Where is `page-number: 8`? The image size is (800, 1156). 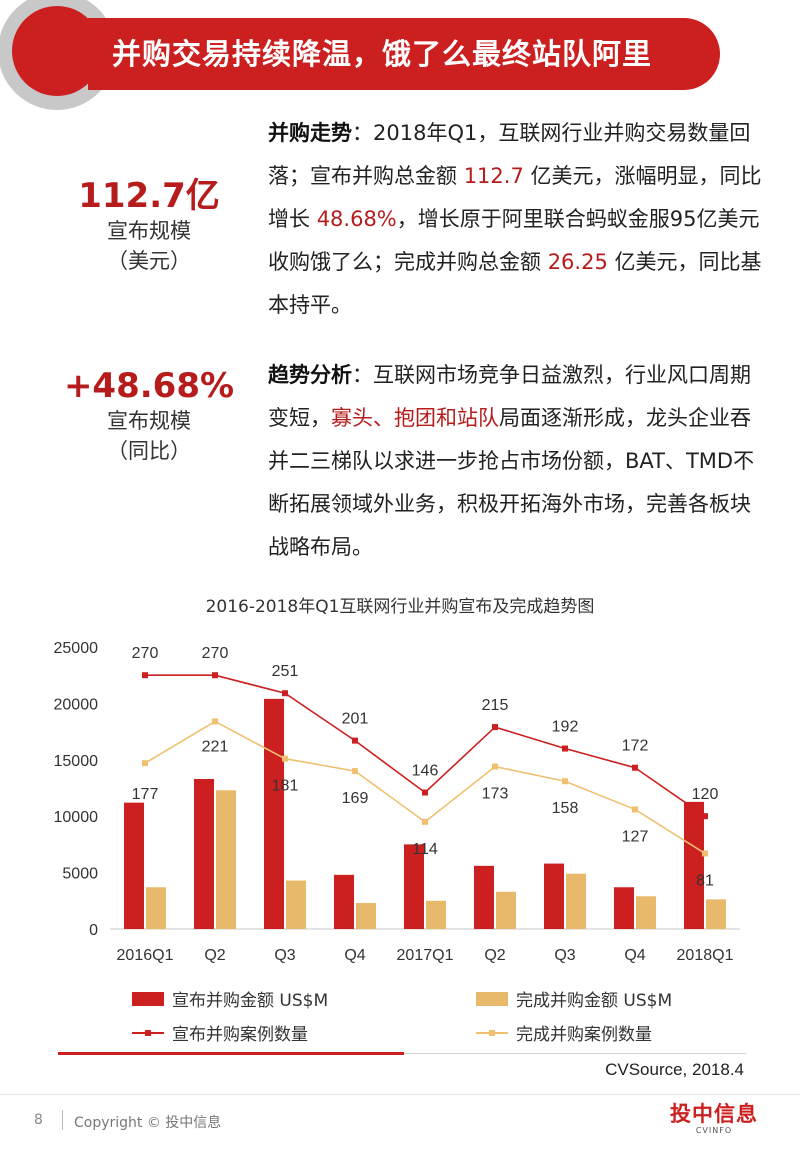 page-number: 8 is located at coordinates (38, 1120).